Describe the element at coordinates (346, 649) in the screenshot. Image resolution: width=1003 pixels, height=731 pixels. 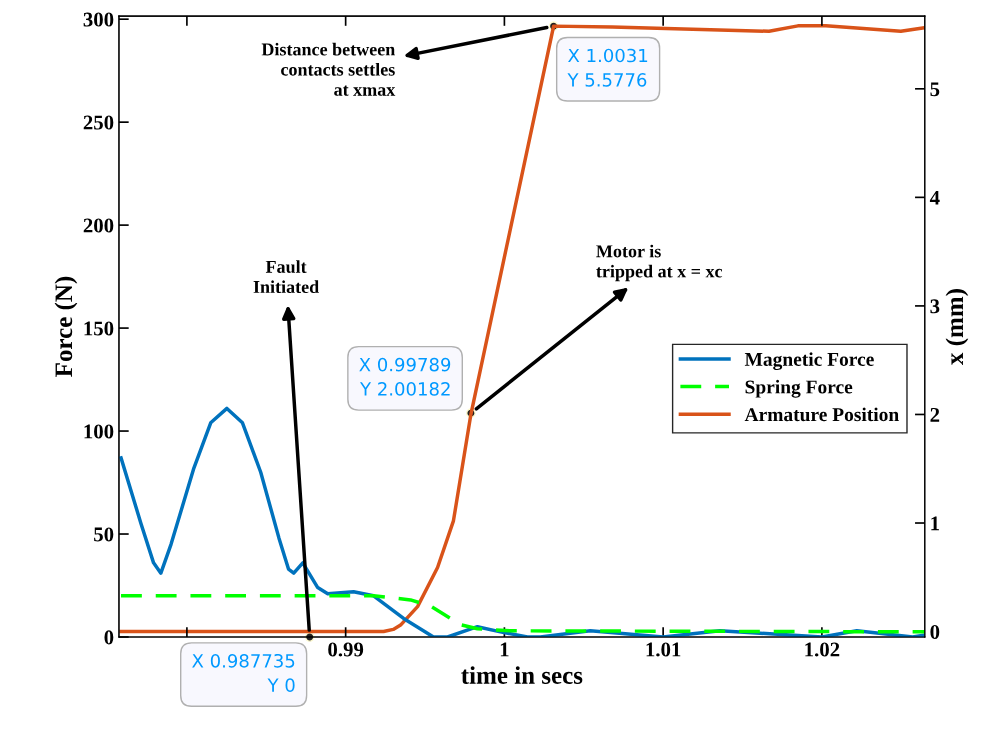
I see `x-tick-label: 0.99` at that location.